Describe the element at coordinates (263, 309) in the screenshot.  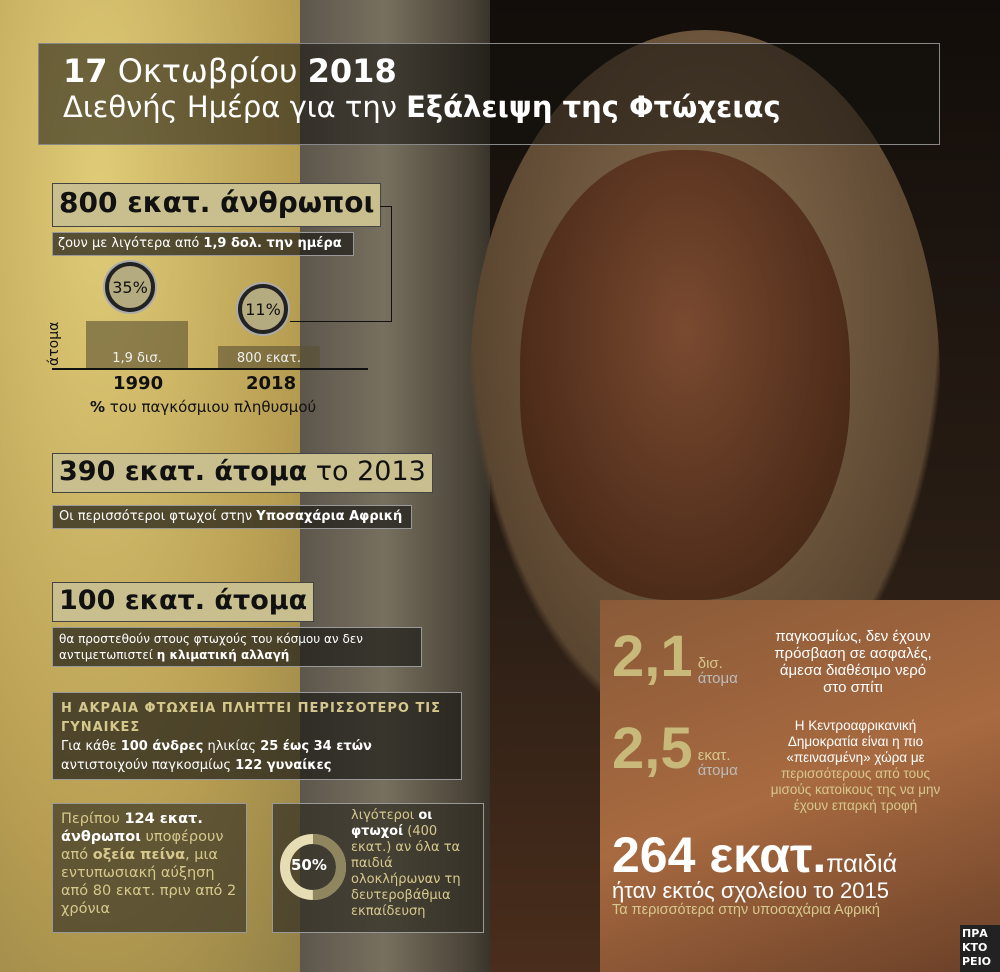
I see `percent-2018: 11%` at that location.